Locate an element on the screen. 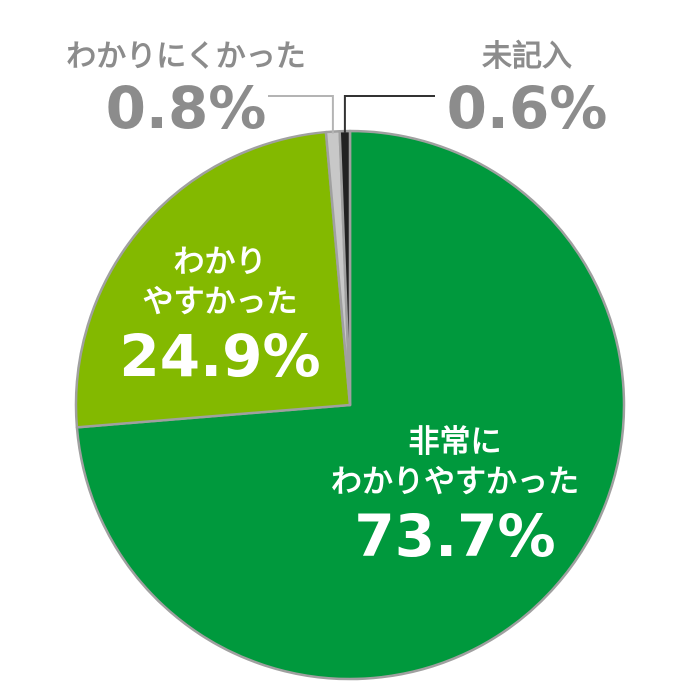  slice-label-hard: わかりにくかった is located at coordinates (185, 56).